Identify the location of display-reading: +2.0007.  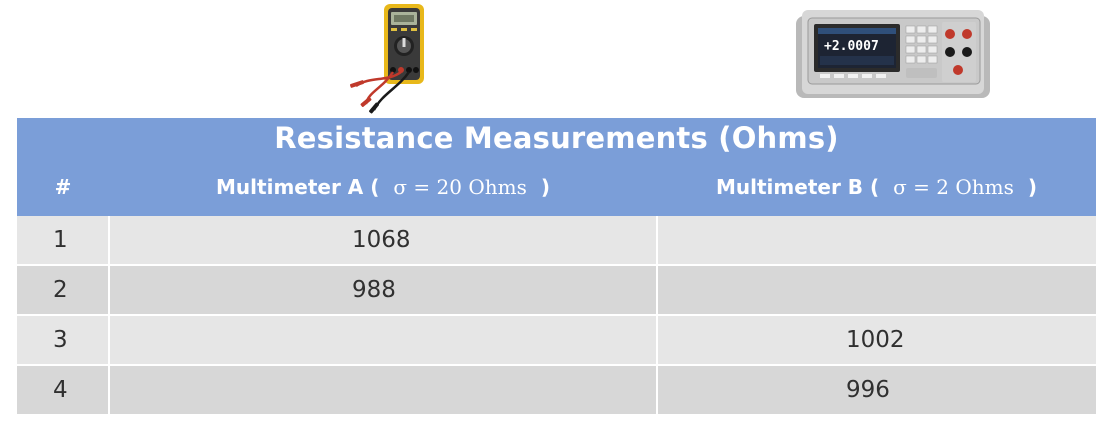
(851, 46).